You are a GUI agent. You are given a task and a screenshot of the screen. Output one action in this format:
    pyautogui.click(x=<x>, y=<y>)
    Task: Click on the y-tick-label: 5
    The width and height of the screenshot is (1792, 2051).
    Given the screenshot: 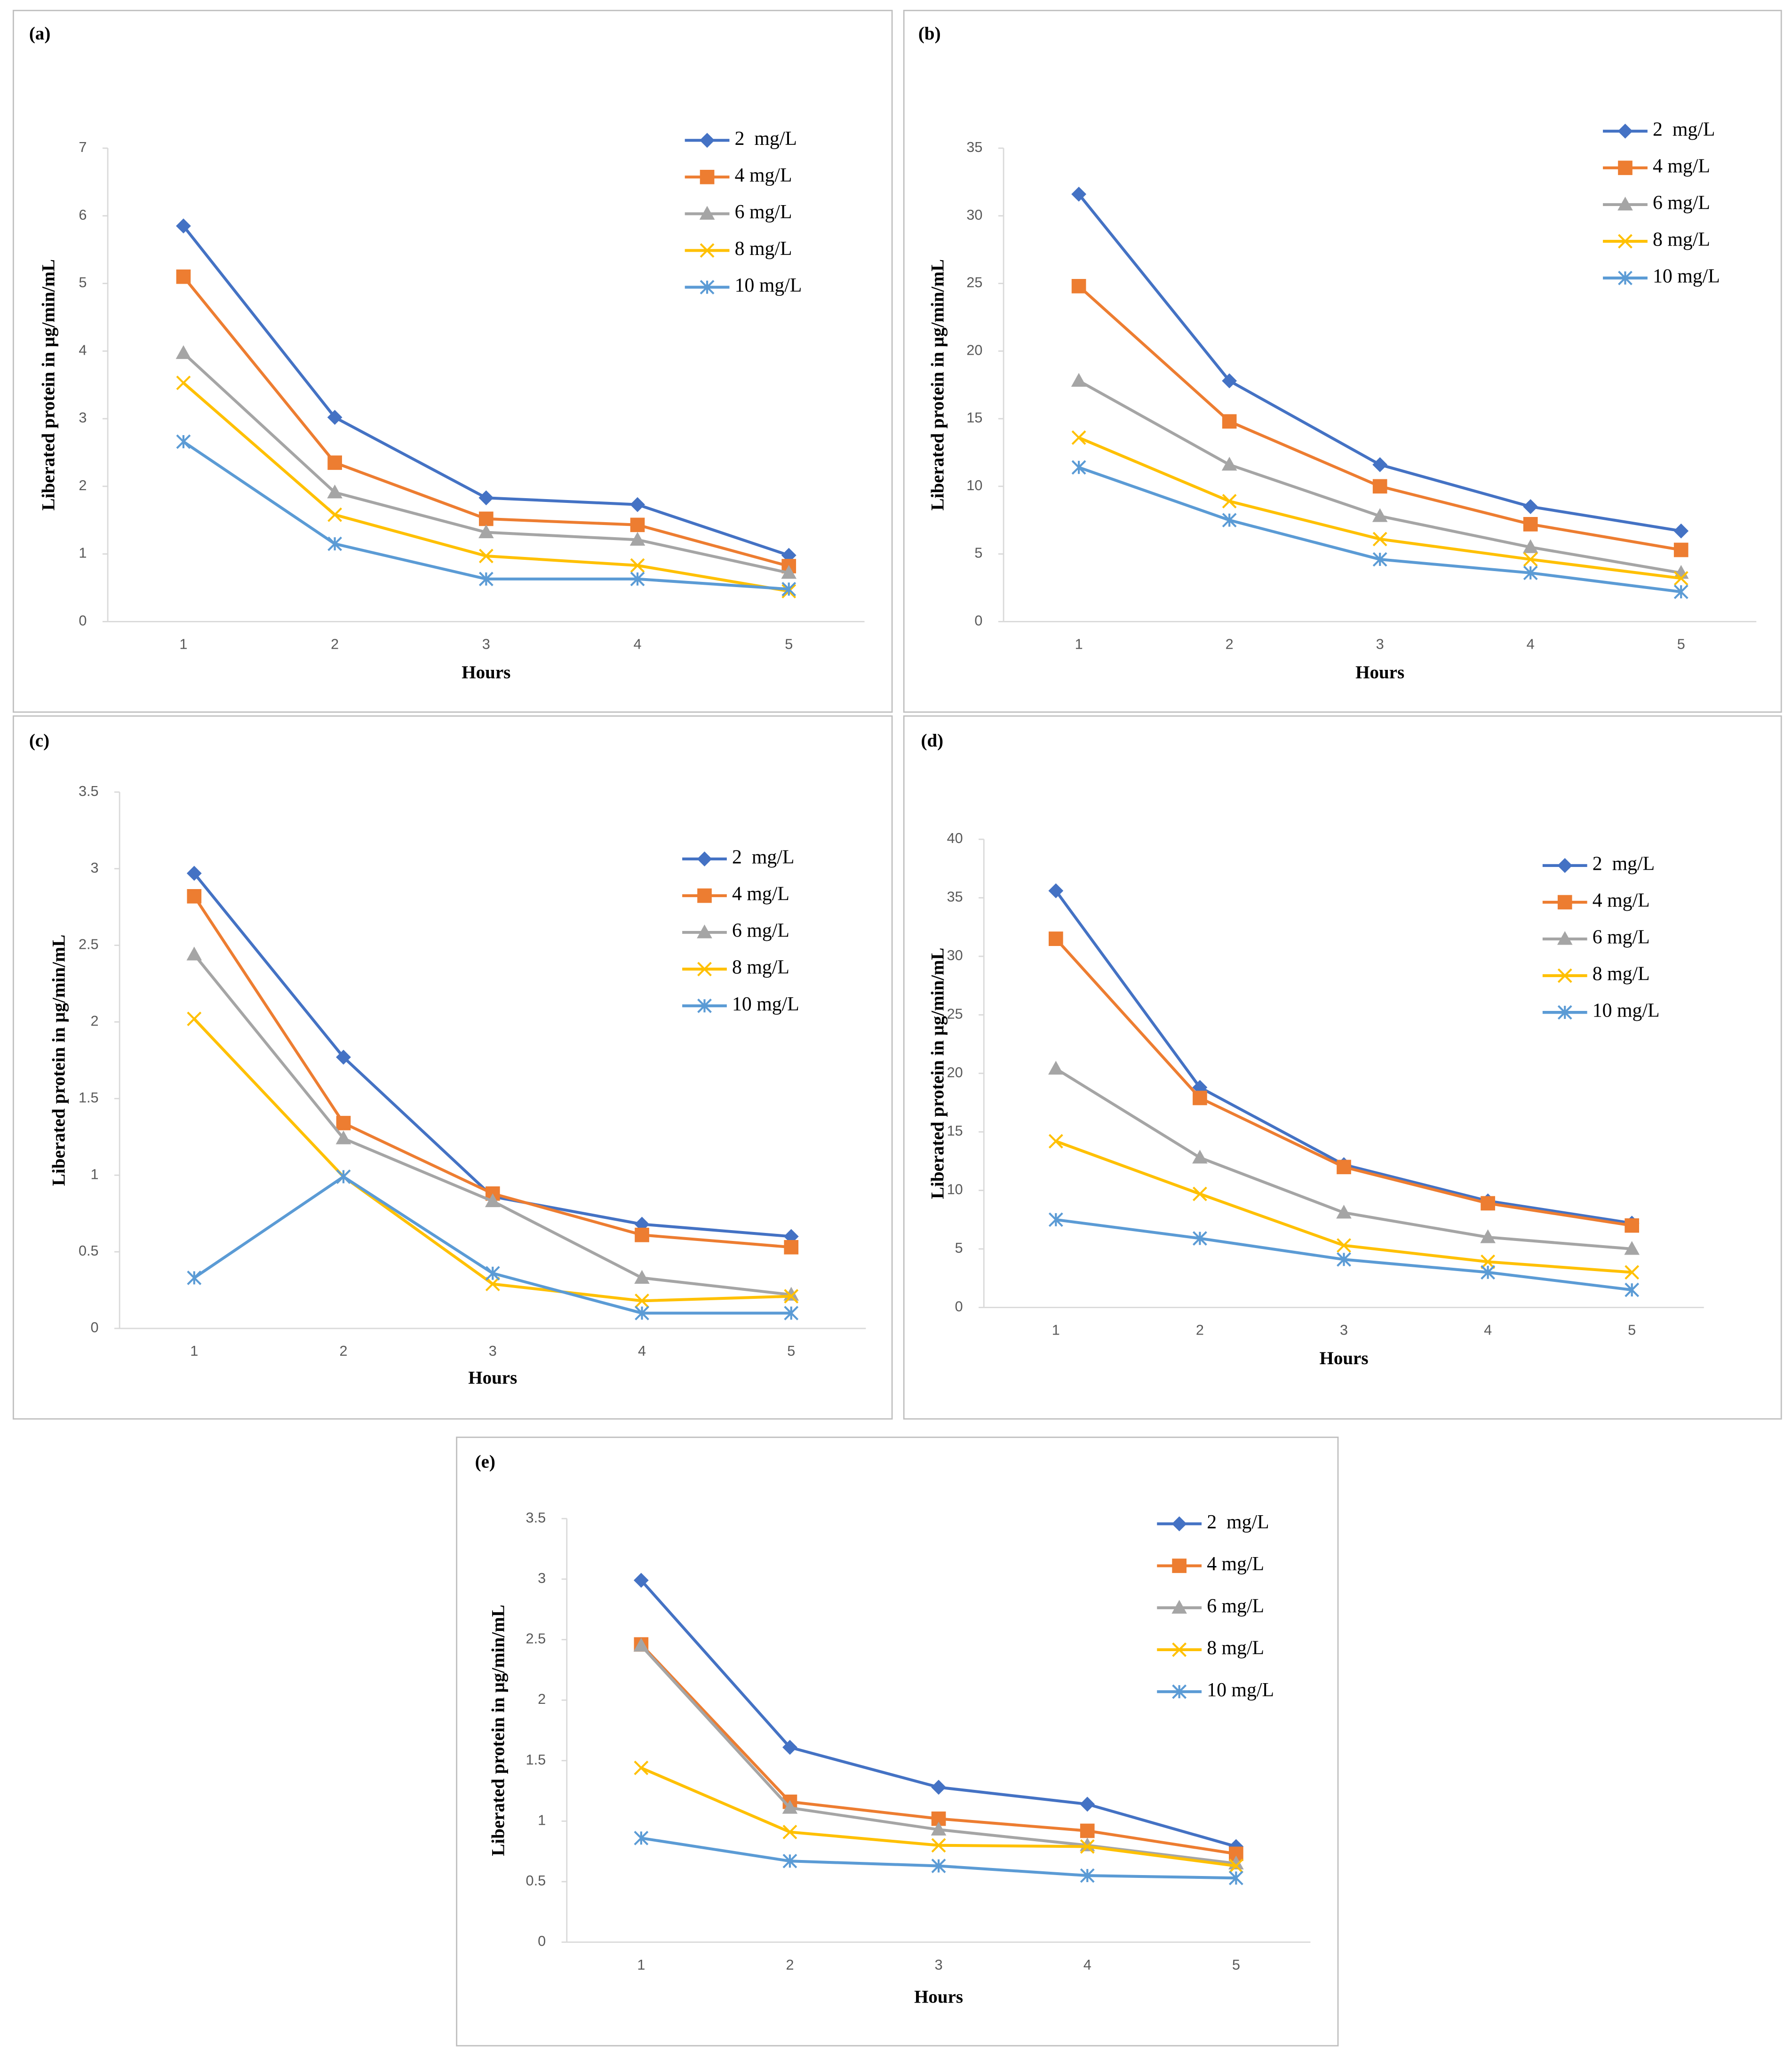 What is the action you would take?
    pyautogui.click(x=959, y=1248)
    